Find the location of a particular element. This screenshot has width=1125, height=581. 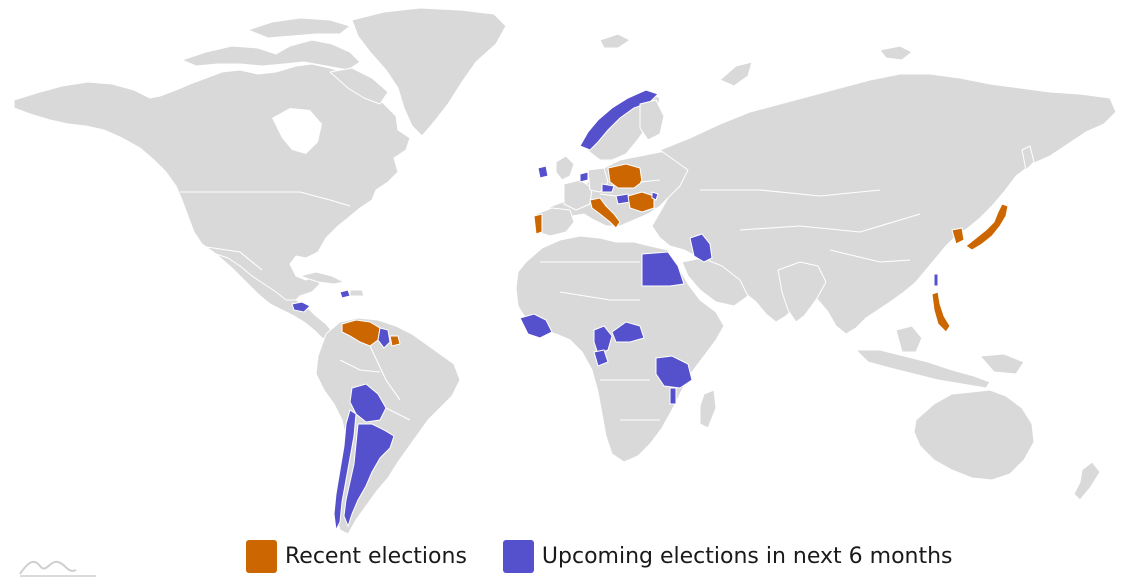

czechia is located at coordinates (608, 188).